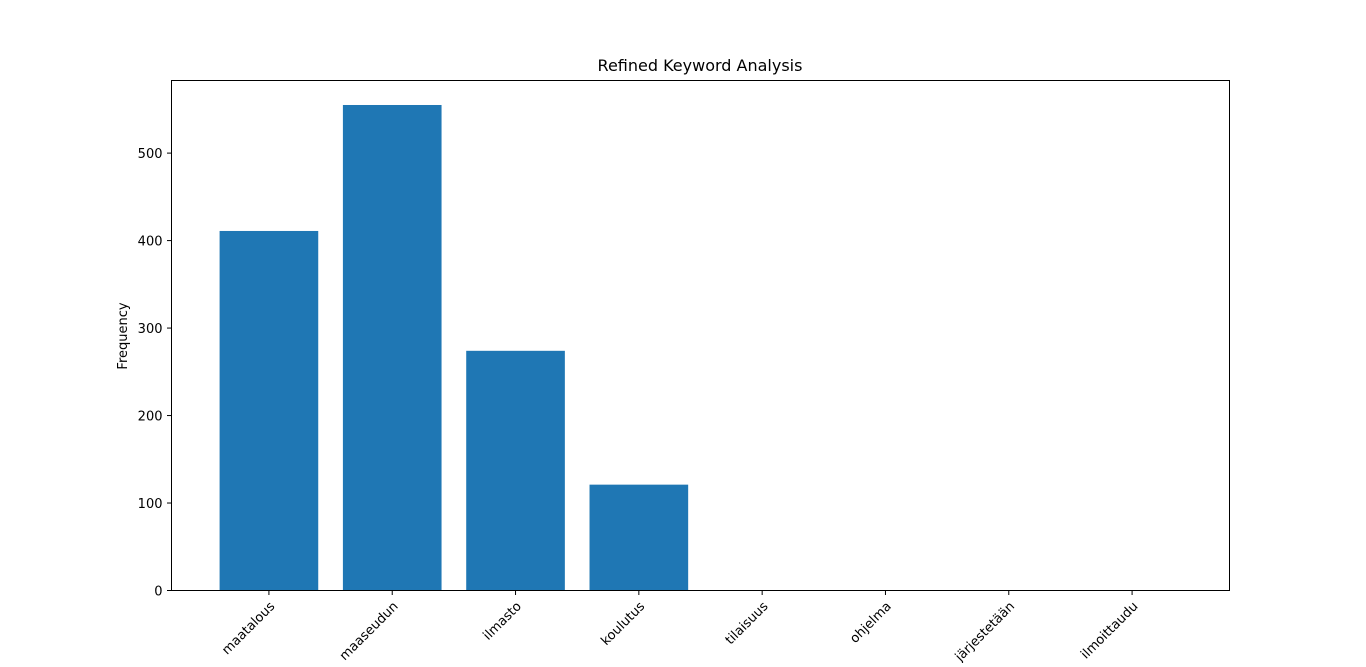 This screenshot has height=667, width=1366. Describe the element at coordinates (150, 154) in the screenshot. I see `y-tick-label: 500` at that location.